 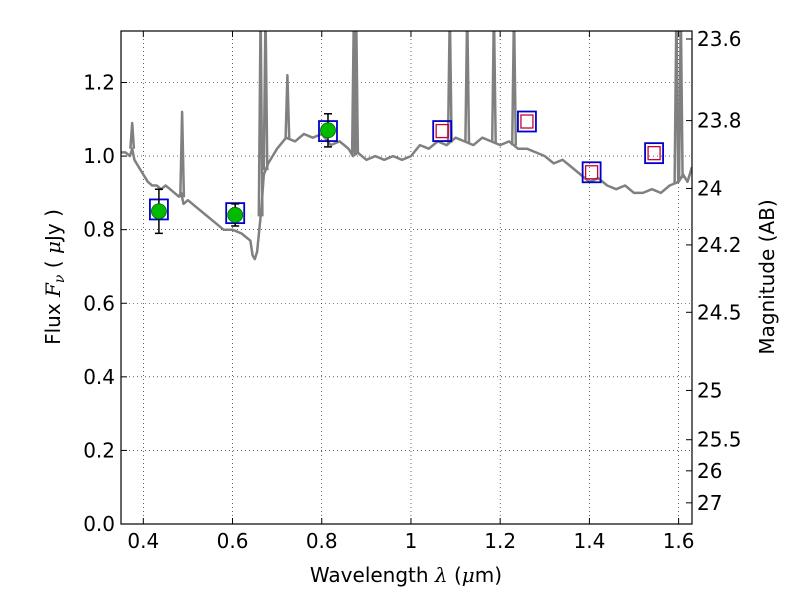 I want to click on x-tick-label: 1.4, so click(x=589, y=541).